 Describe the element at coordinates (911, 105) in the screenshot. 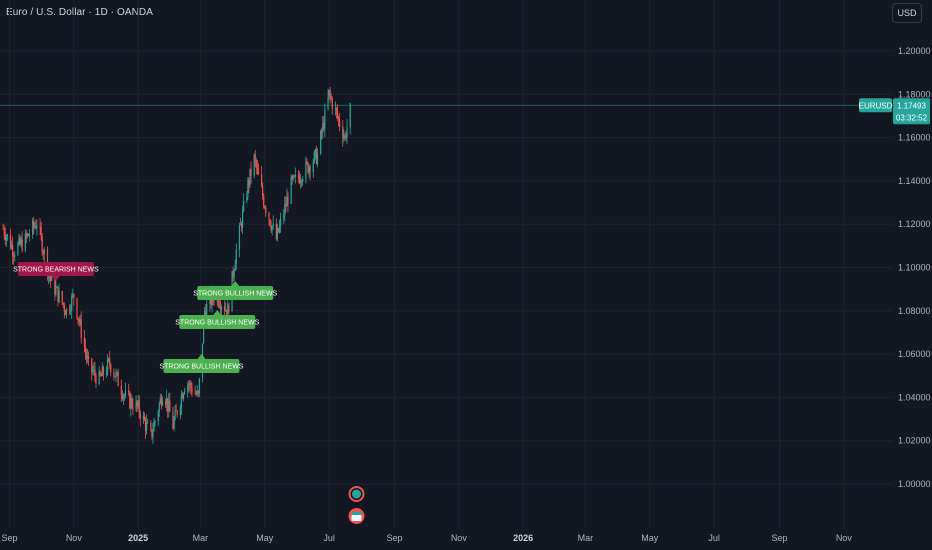

I see `price-tag-value: 1.17493` at that location.